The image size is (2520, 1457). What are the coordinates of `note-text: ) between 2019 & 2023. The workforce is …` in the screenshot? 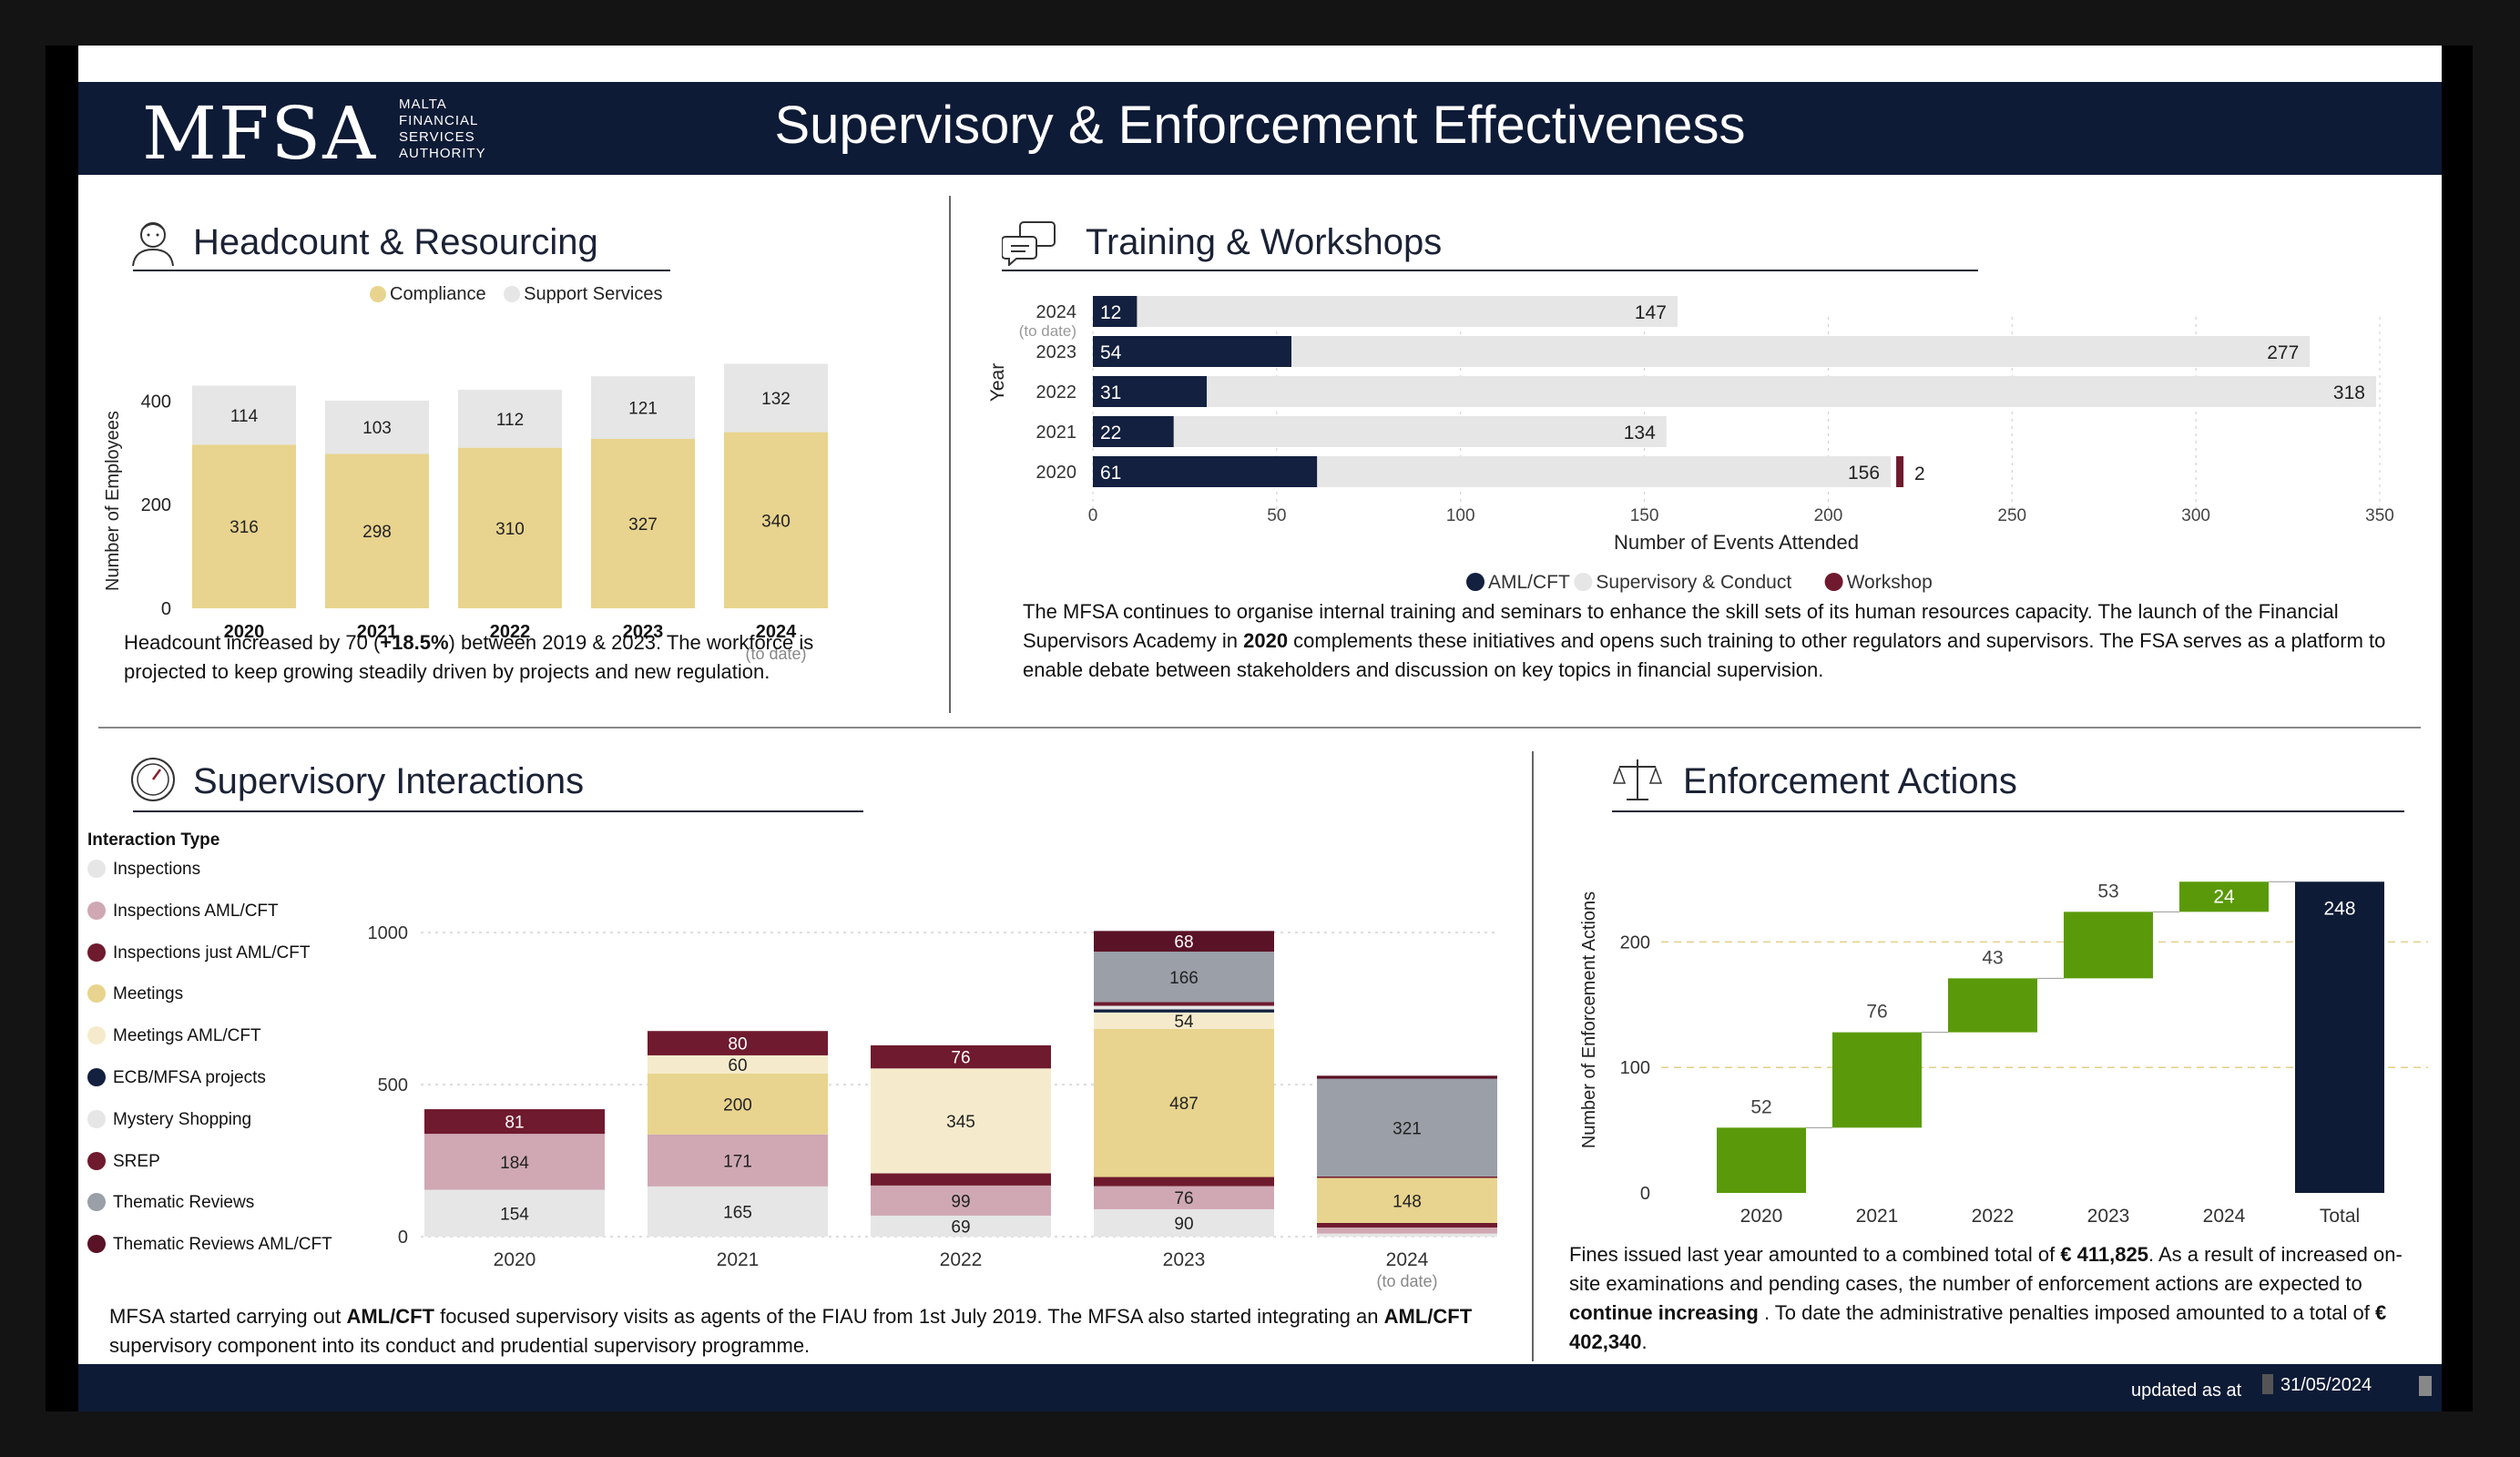 It's located at (469, 657).